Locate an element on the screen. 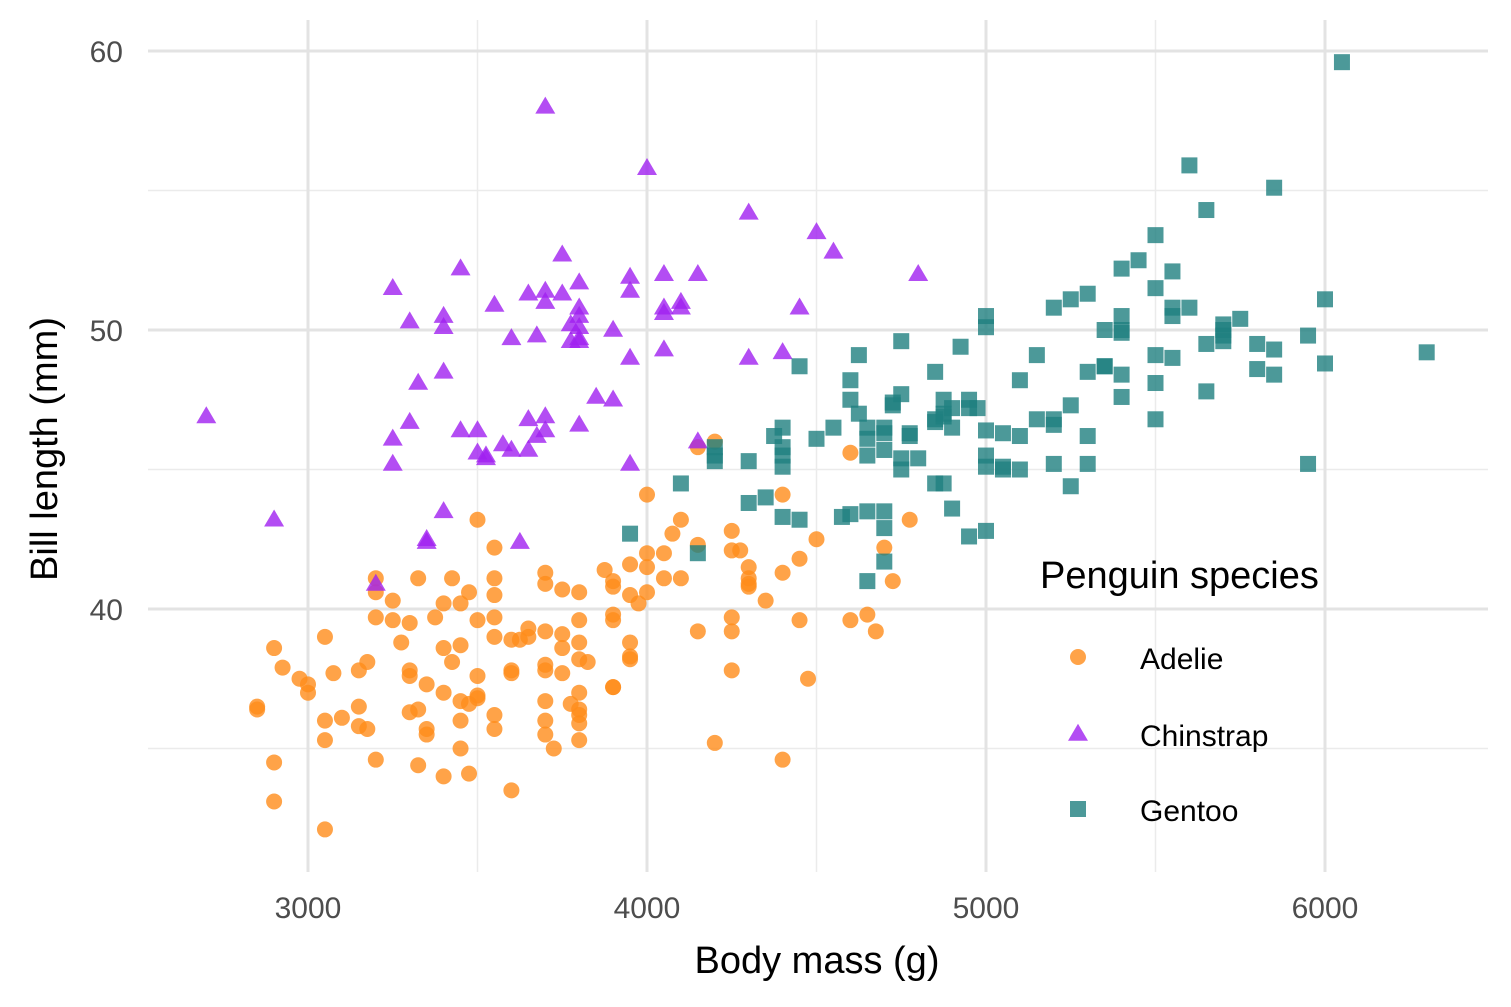 The height and width of the screenshot is (1007, 1511). y-tick-label: 40 is located at coordinates (106, 610).